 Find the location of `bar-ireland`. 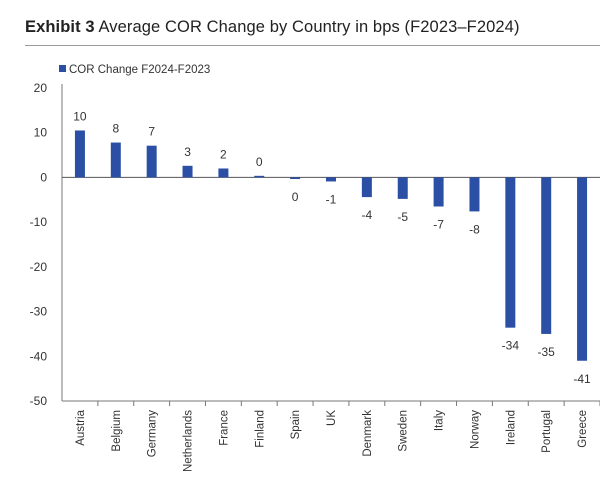

bar-ireland is located at coordinates (510, 252).